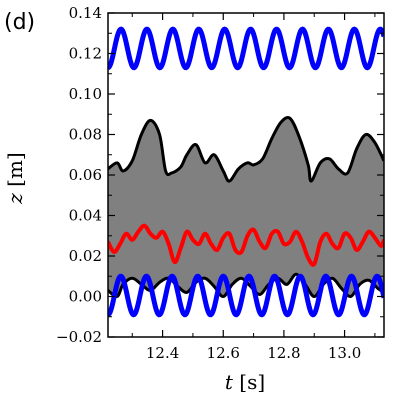  Describe the element at coordinates (246, 149) in the screenshot. I see `band-upper-line` at that location.